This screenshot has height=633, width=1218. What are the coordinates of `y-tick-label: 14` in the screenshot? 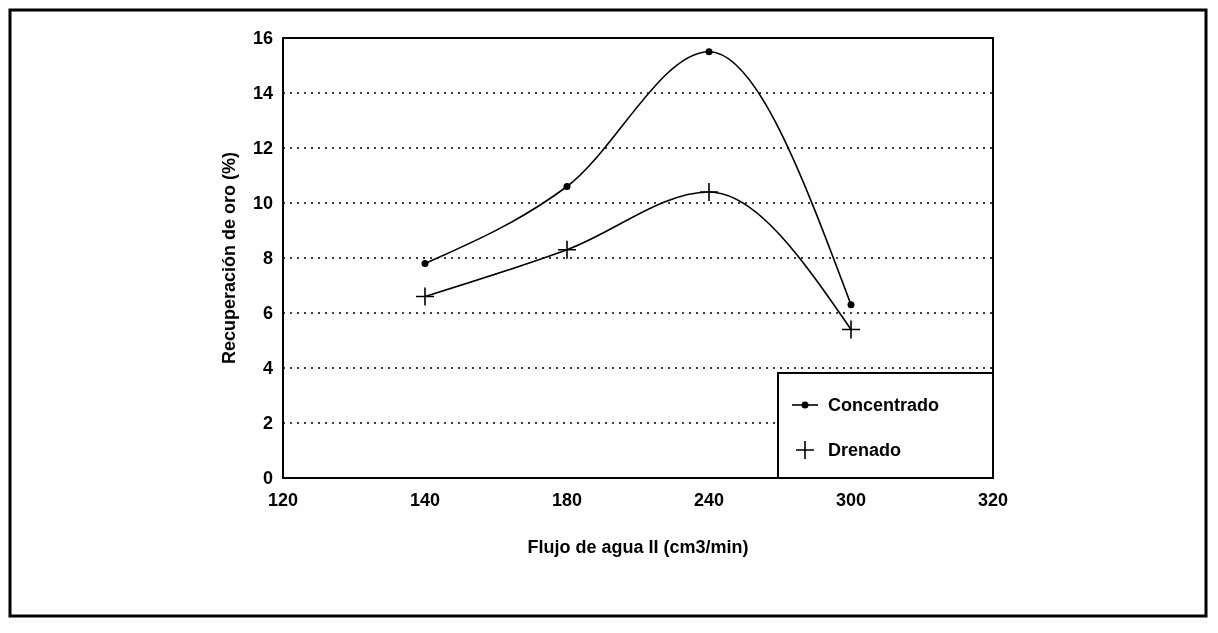 It's located at (262, 93).